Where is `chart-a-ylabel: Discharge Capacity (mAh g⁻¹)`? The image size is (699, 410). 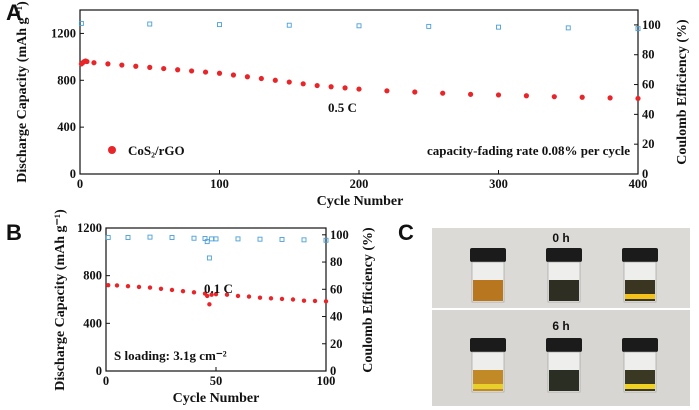 chart-a-ylabel: Discharge Capacity (mAh g⁻¹) is located at coordinates (22, 92).